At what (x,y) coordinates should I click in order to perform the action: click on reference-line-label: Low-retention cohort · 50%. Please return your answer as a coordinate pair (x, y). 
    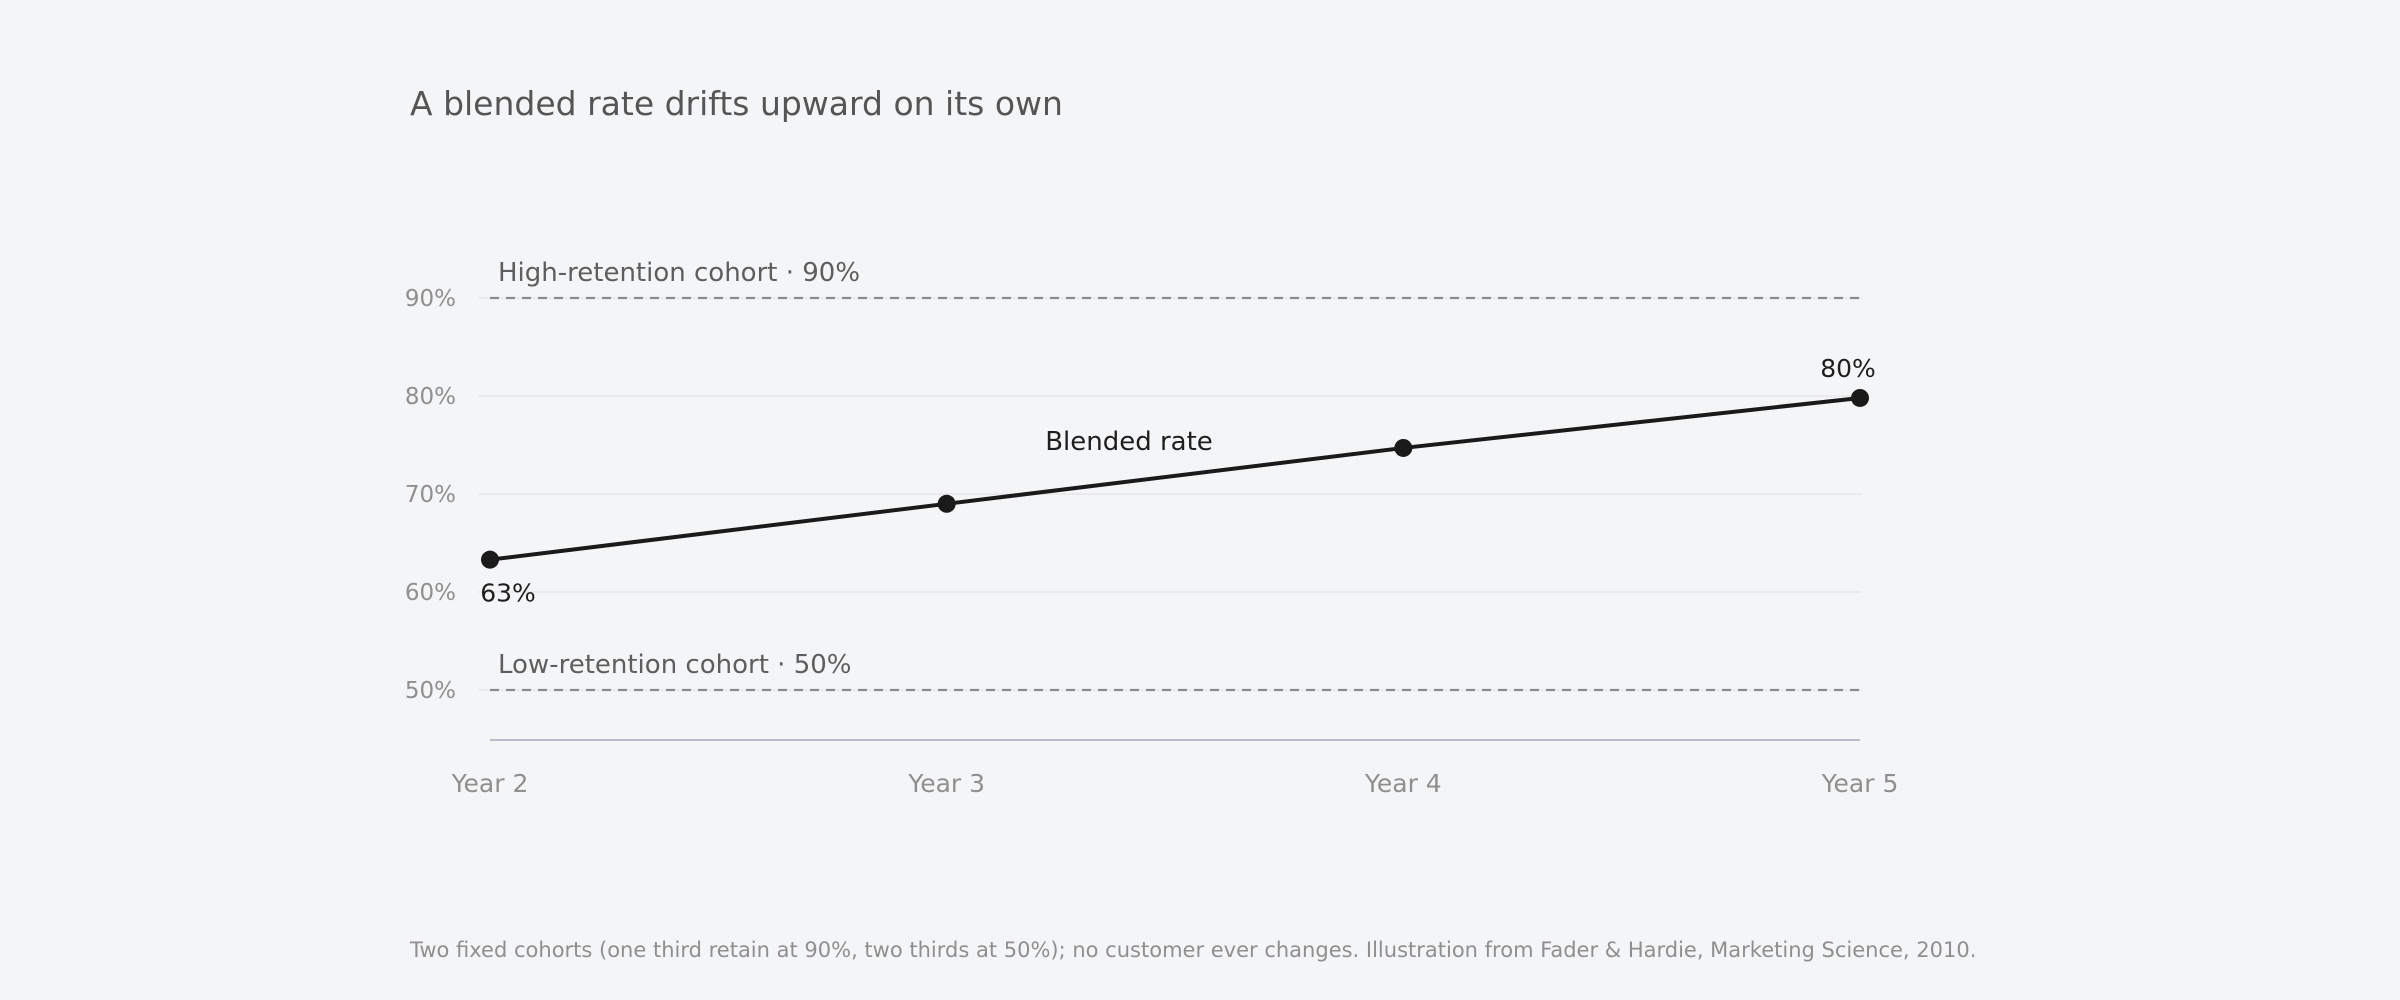
    Looking at the image, I should click on (675, 665).